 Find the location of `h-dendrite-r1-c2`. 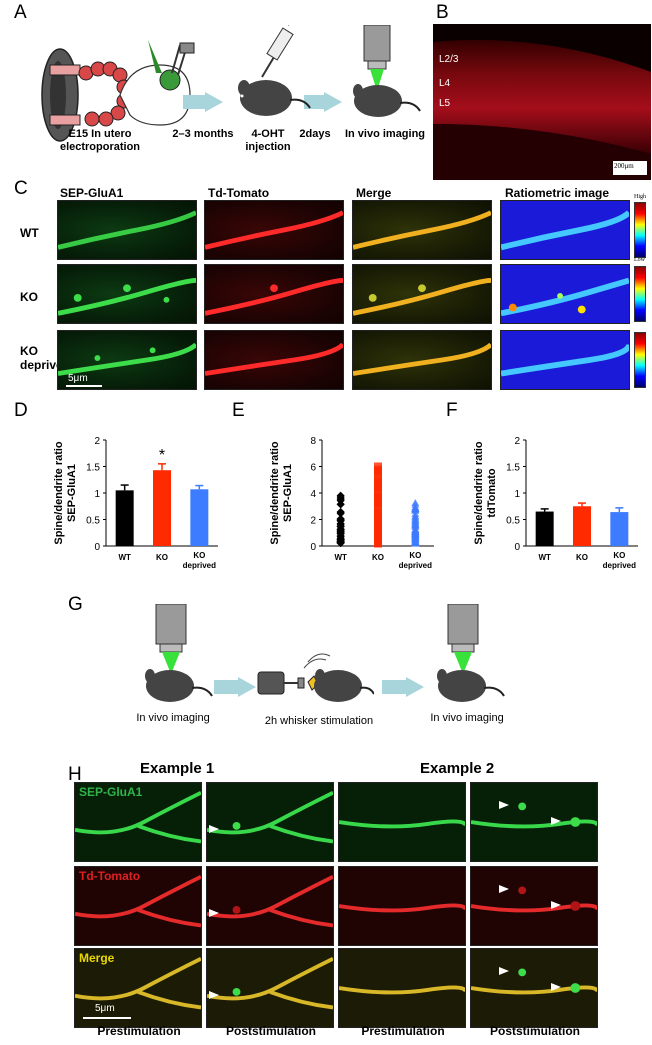

h-dendrite-r1-c2 is located at coordinates (402, 908).